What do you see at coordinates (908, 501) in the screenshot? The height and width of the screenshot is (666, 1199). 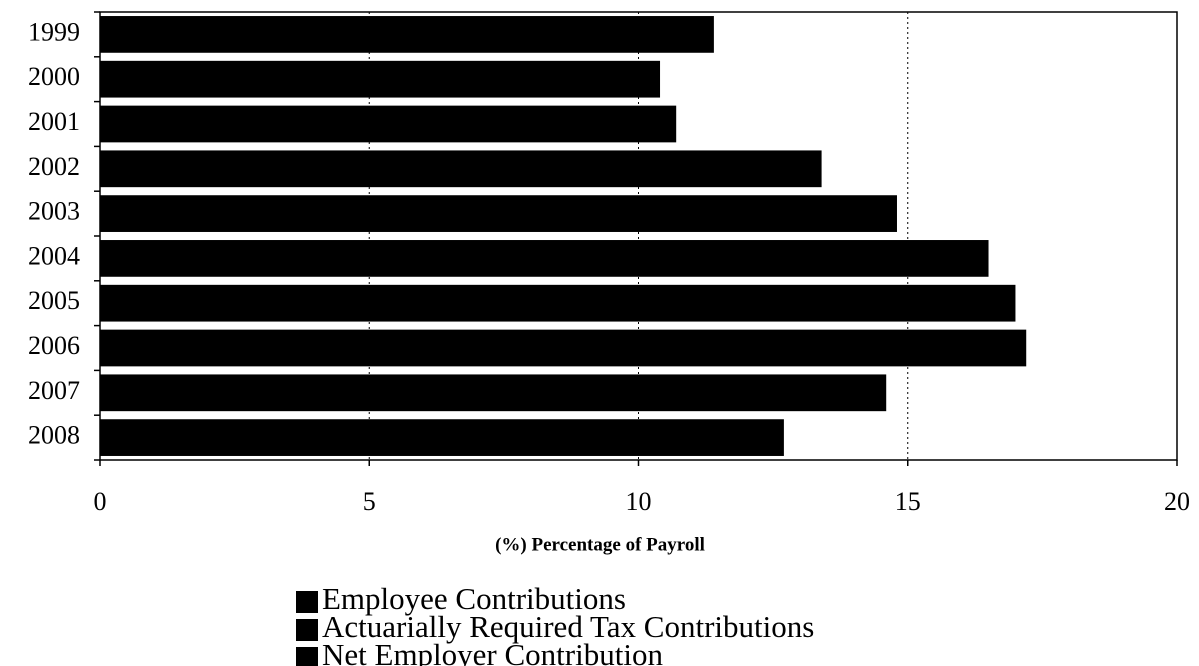 I see `x-tick-label: 15` at bounding box center [908, 501].